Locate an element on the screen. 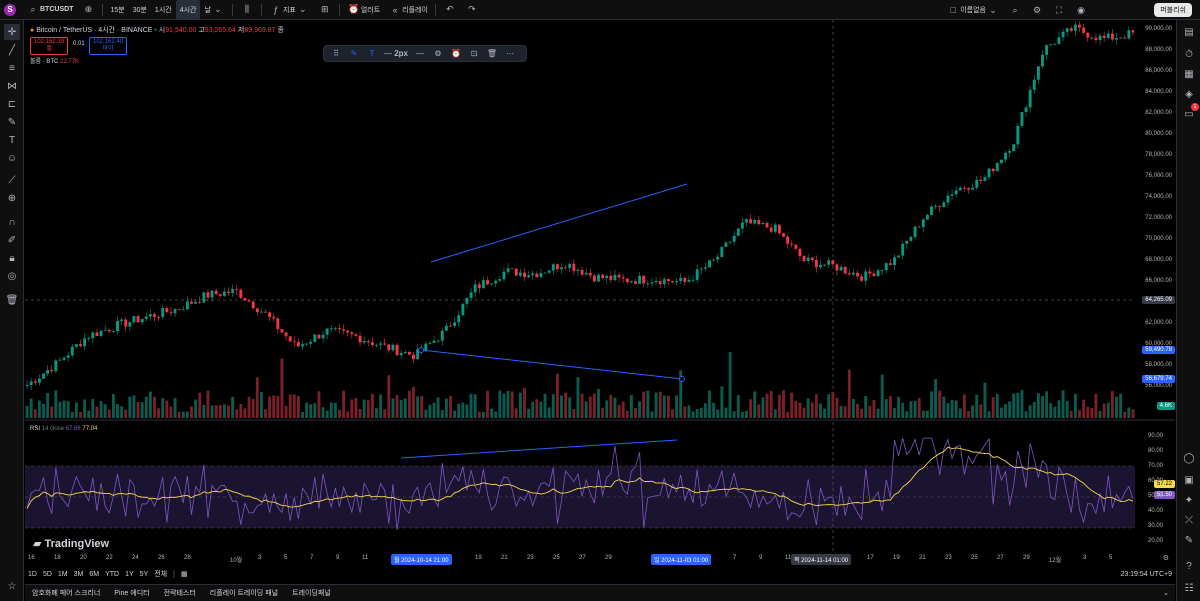 This screenshot has width=1200, height=601. drag-handle-icon: ⠿ is located at coordinates (336, 53).